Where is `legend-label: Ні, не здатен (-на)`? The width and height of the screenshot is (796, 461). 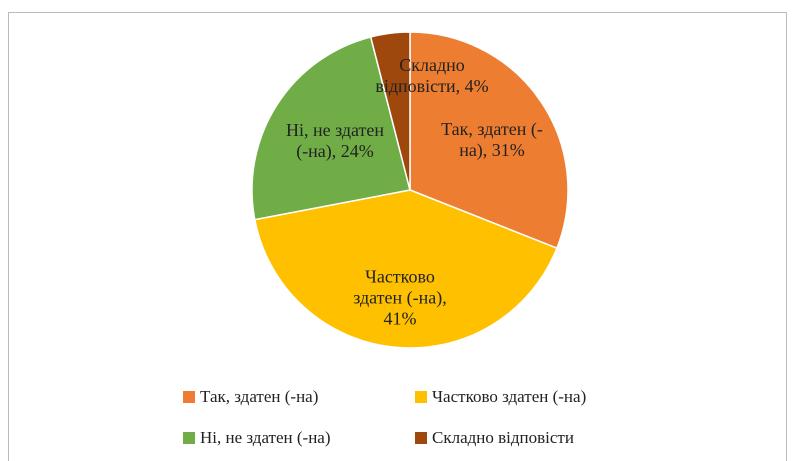
legend-label: Ні, не здатен (-на) is located at coordinates (265, 437).